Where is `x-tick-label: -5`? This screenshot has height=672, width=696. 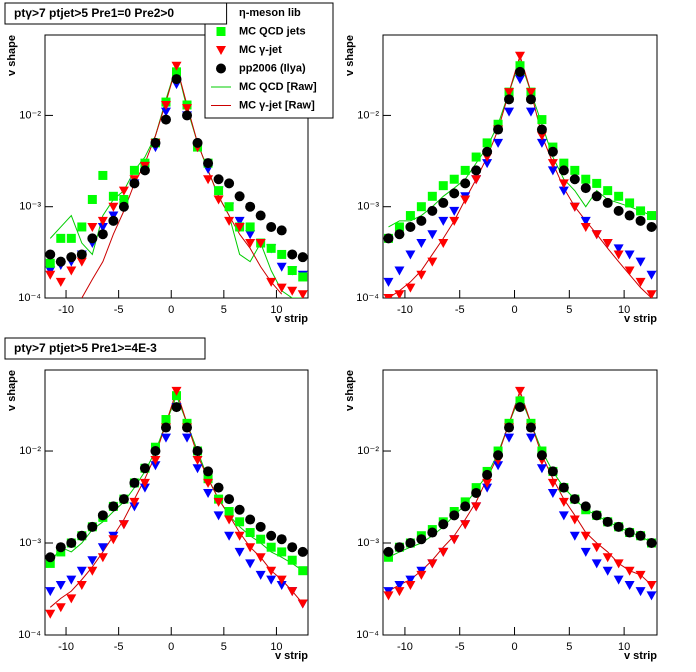 x-tick-label: -5 is located at coordinates (119, 647).